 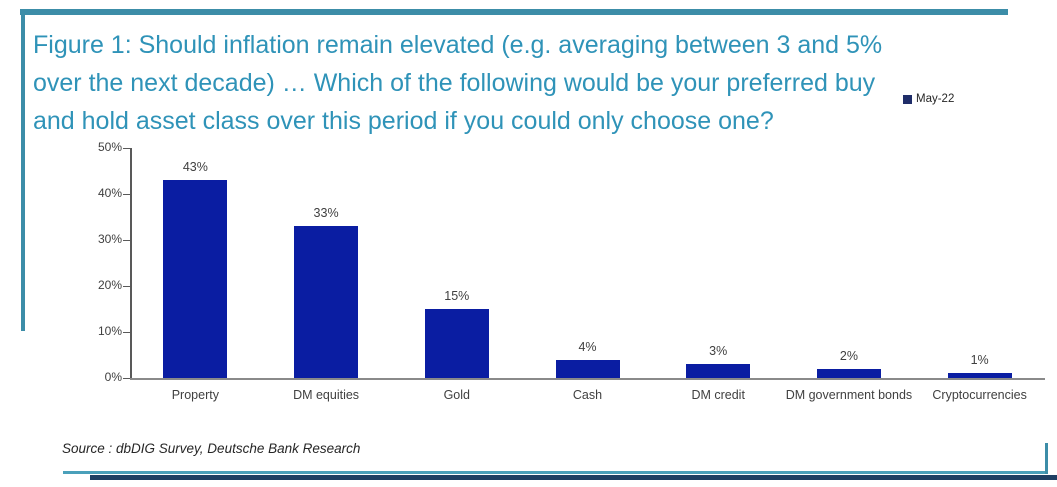 I want to click on frame-bottom-navy-border, so click(x=573, y=477).